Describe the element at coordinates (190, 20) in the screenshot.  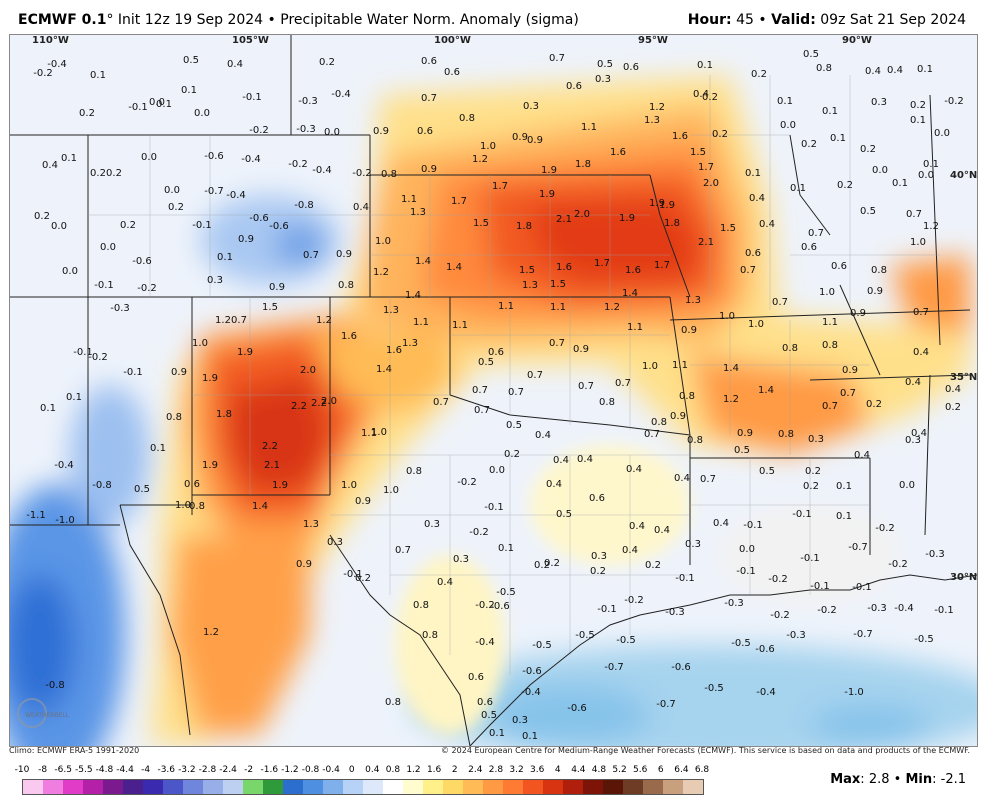
I see `init-time: Init 12z 19 Sep 2024` at that location.